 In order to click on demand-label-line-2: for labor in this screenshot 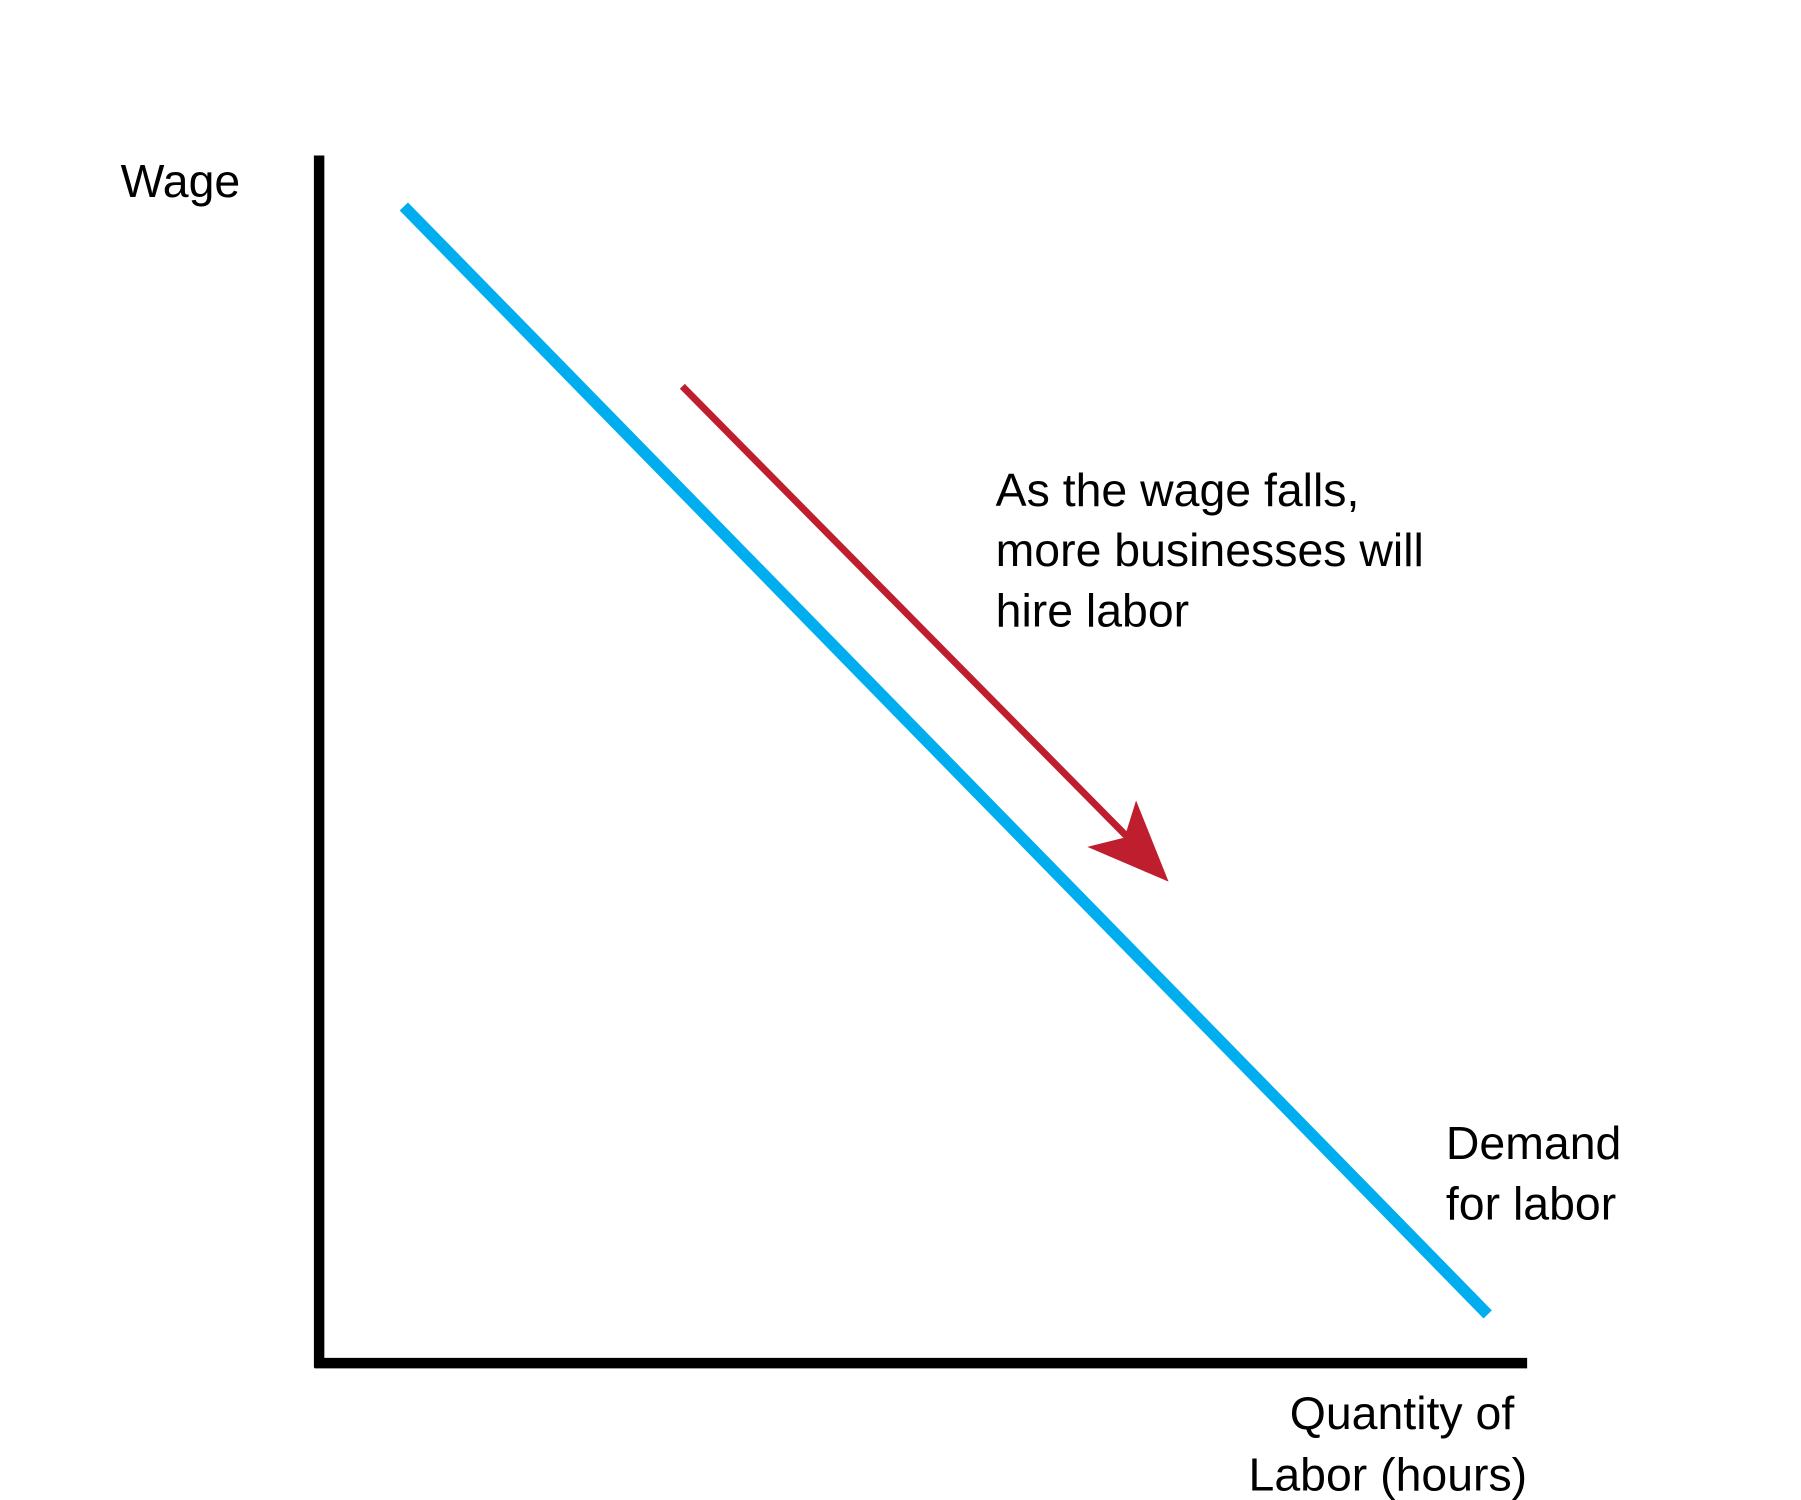, I will do `click(1531, 1203)`.